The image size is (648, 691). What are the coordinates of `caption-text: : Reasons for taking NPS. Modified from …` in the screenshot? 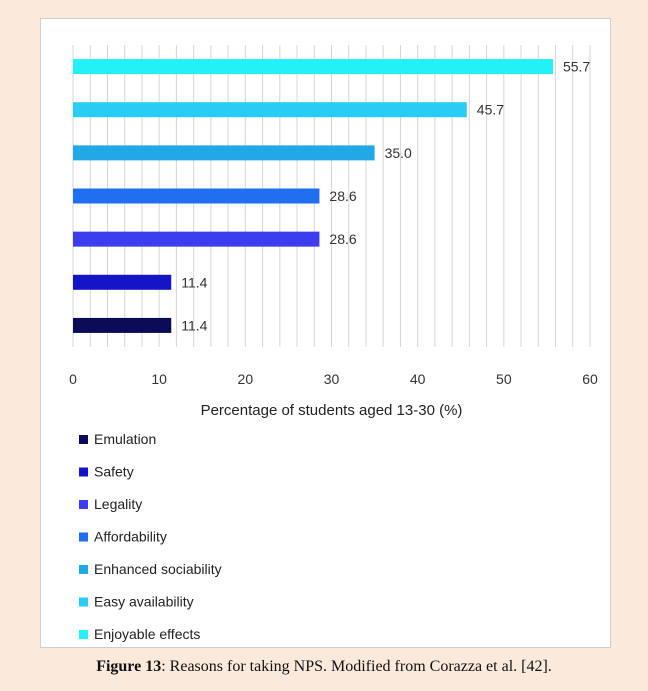 It's located at (356, 666).